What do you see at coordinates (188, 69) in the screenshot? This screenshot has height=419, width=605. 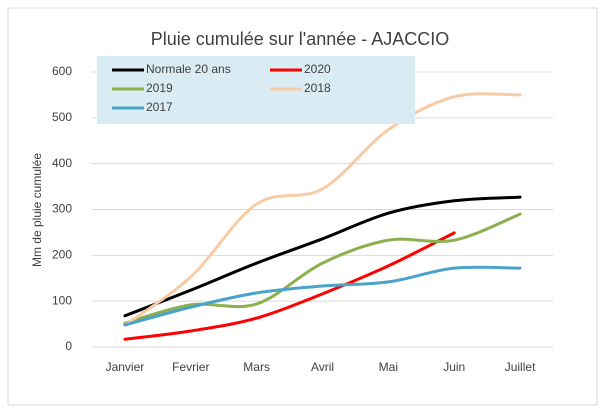 I see `legend-label: Normale 20 ans` at bounding box center [188, 69].